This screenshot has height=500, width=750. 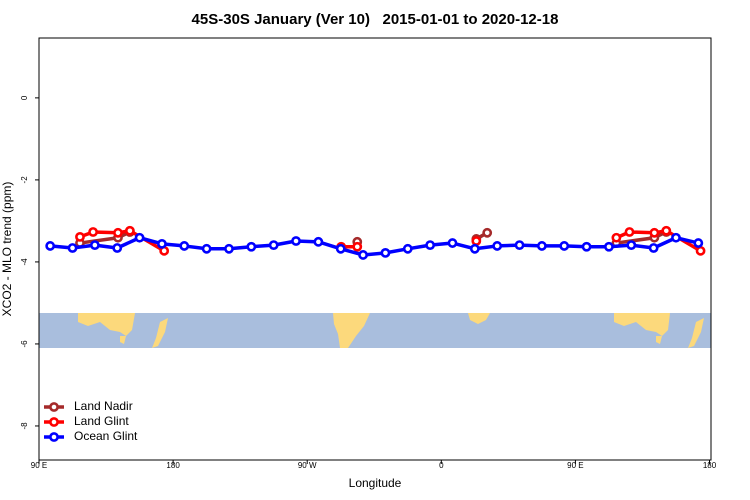 I want to click on y-tick-label: -6, so click(x=24, y=344).